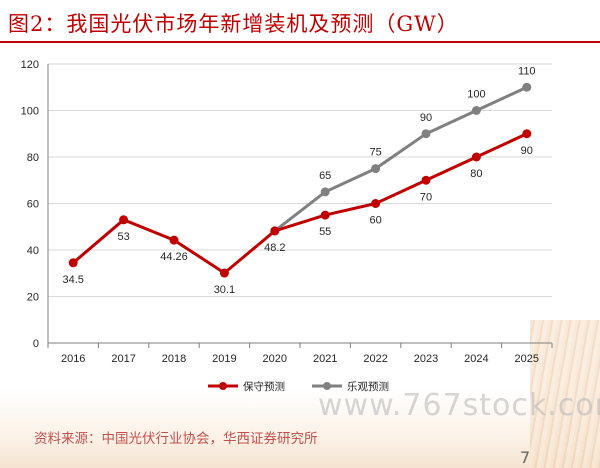 The height and width of the screenshot is (468, 600). I want to click on y-tick-label: 40, so click(33, 251).